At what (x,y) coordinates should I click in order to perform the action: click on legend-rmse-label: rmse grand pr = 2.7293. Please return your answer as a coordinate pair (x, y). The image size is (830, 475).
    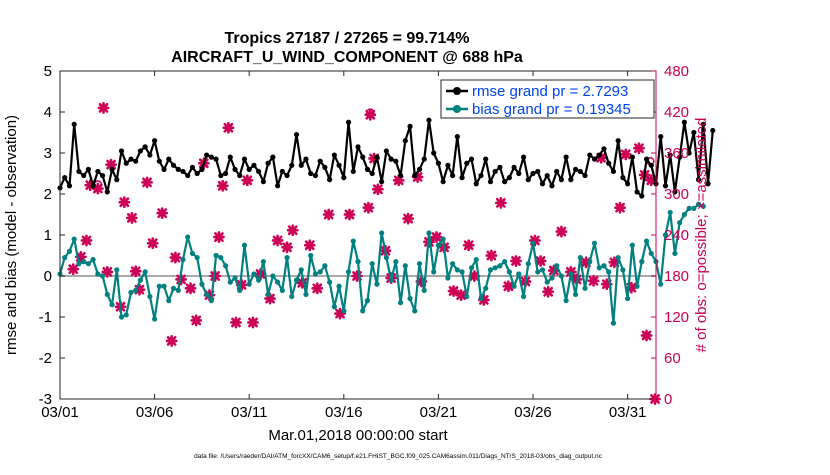
    Looking at the image, I should click on (550, 91).